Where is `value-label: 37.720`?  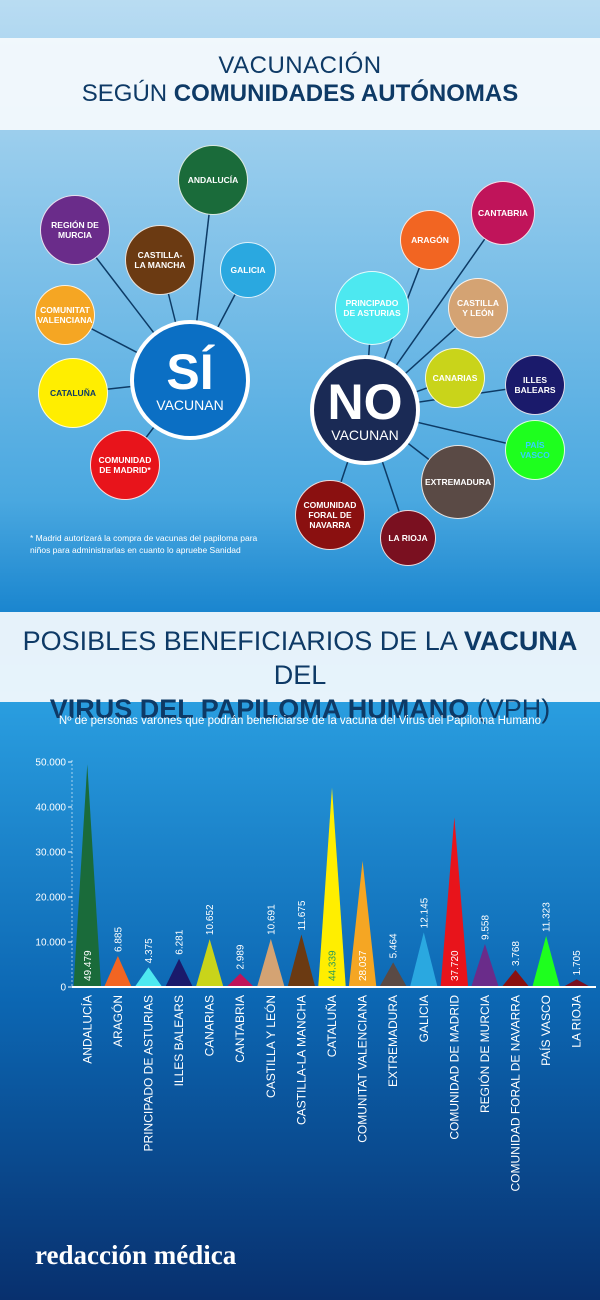 value-label: 37.720 is located at coordinates (455, 965).